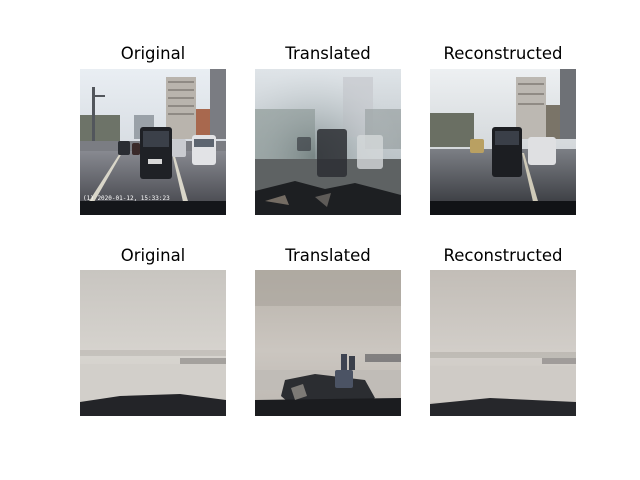  Describe the element at coordinates (328, 343) in the screenshot. I see `snow-road-translated-image` at that location.